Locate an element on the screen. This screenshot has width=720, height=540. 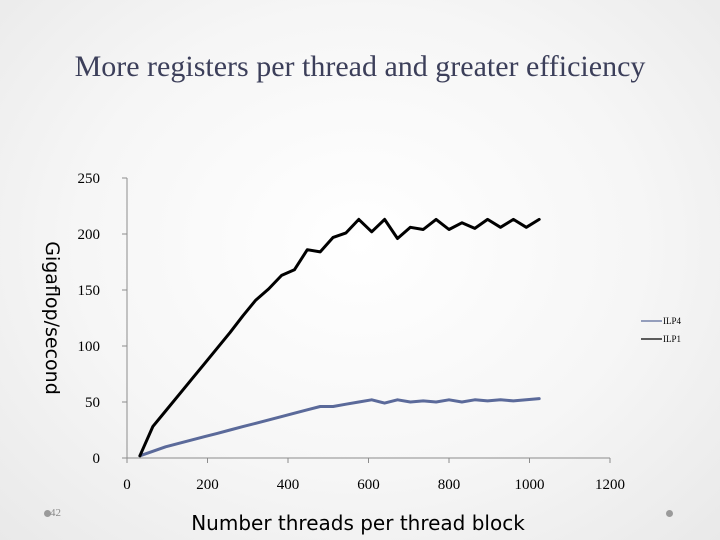
y-tick-label: 100 is located at coordinates (89, 347).